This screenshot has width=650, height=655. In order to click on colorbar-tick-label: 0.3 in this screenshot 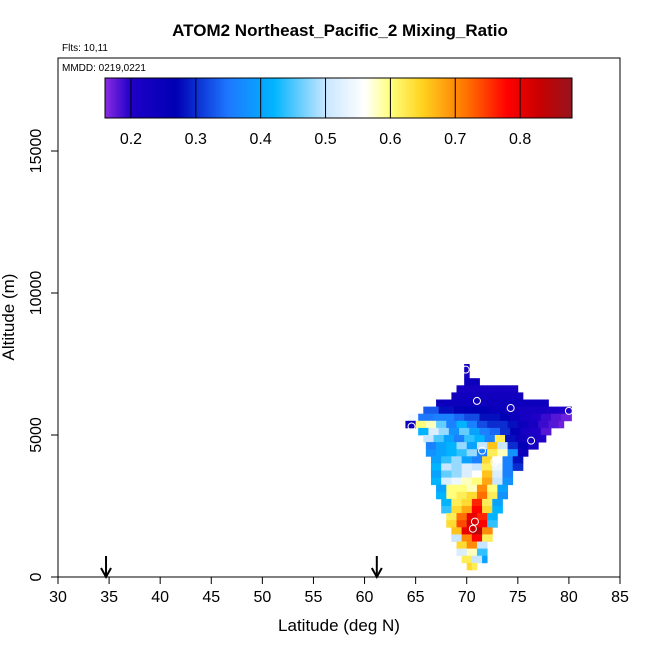, I will do `click(196, 139)`.